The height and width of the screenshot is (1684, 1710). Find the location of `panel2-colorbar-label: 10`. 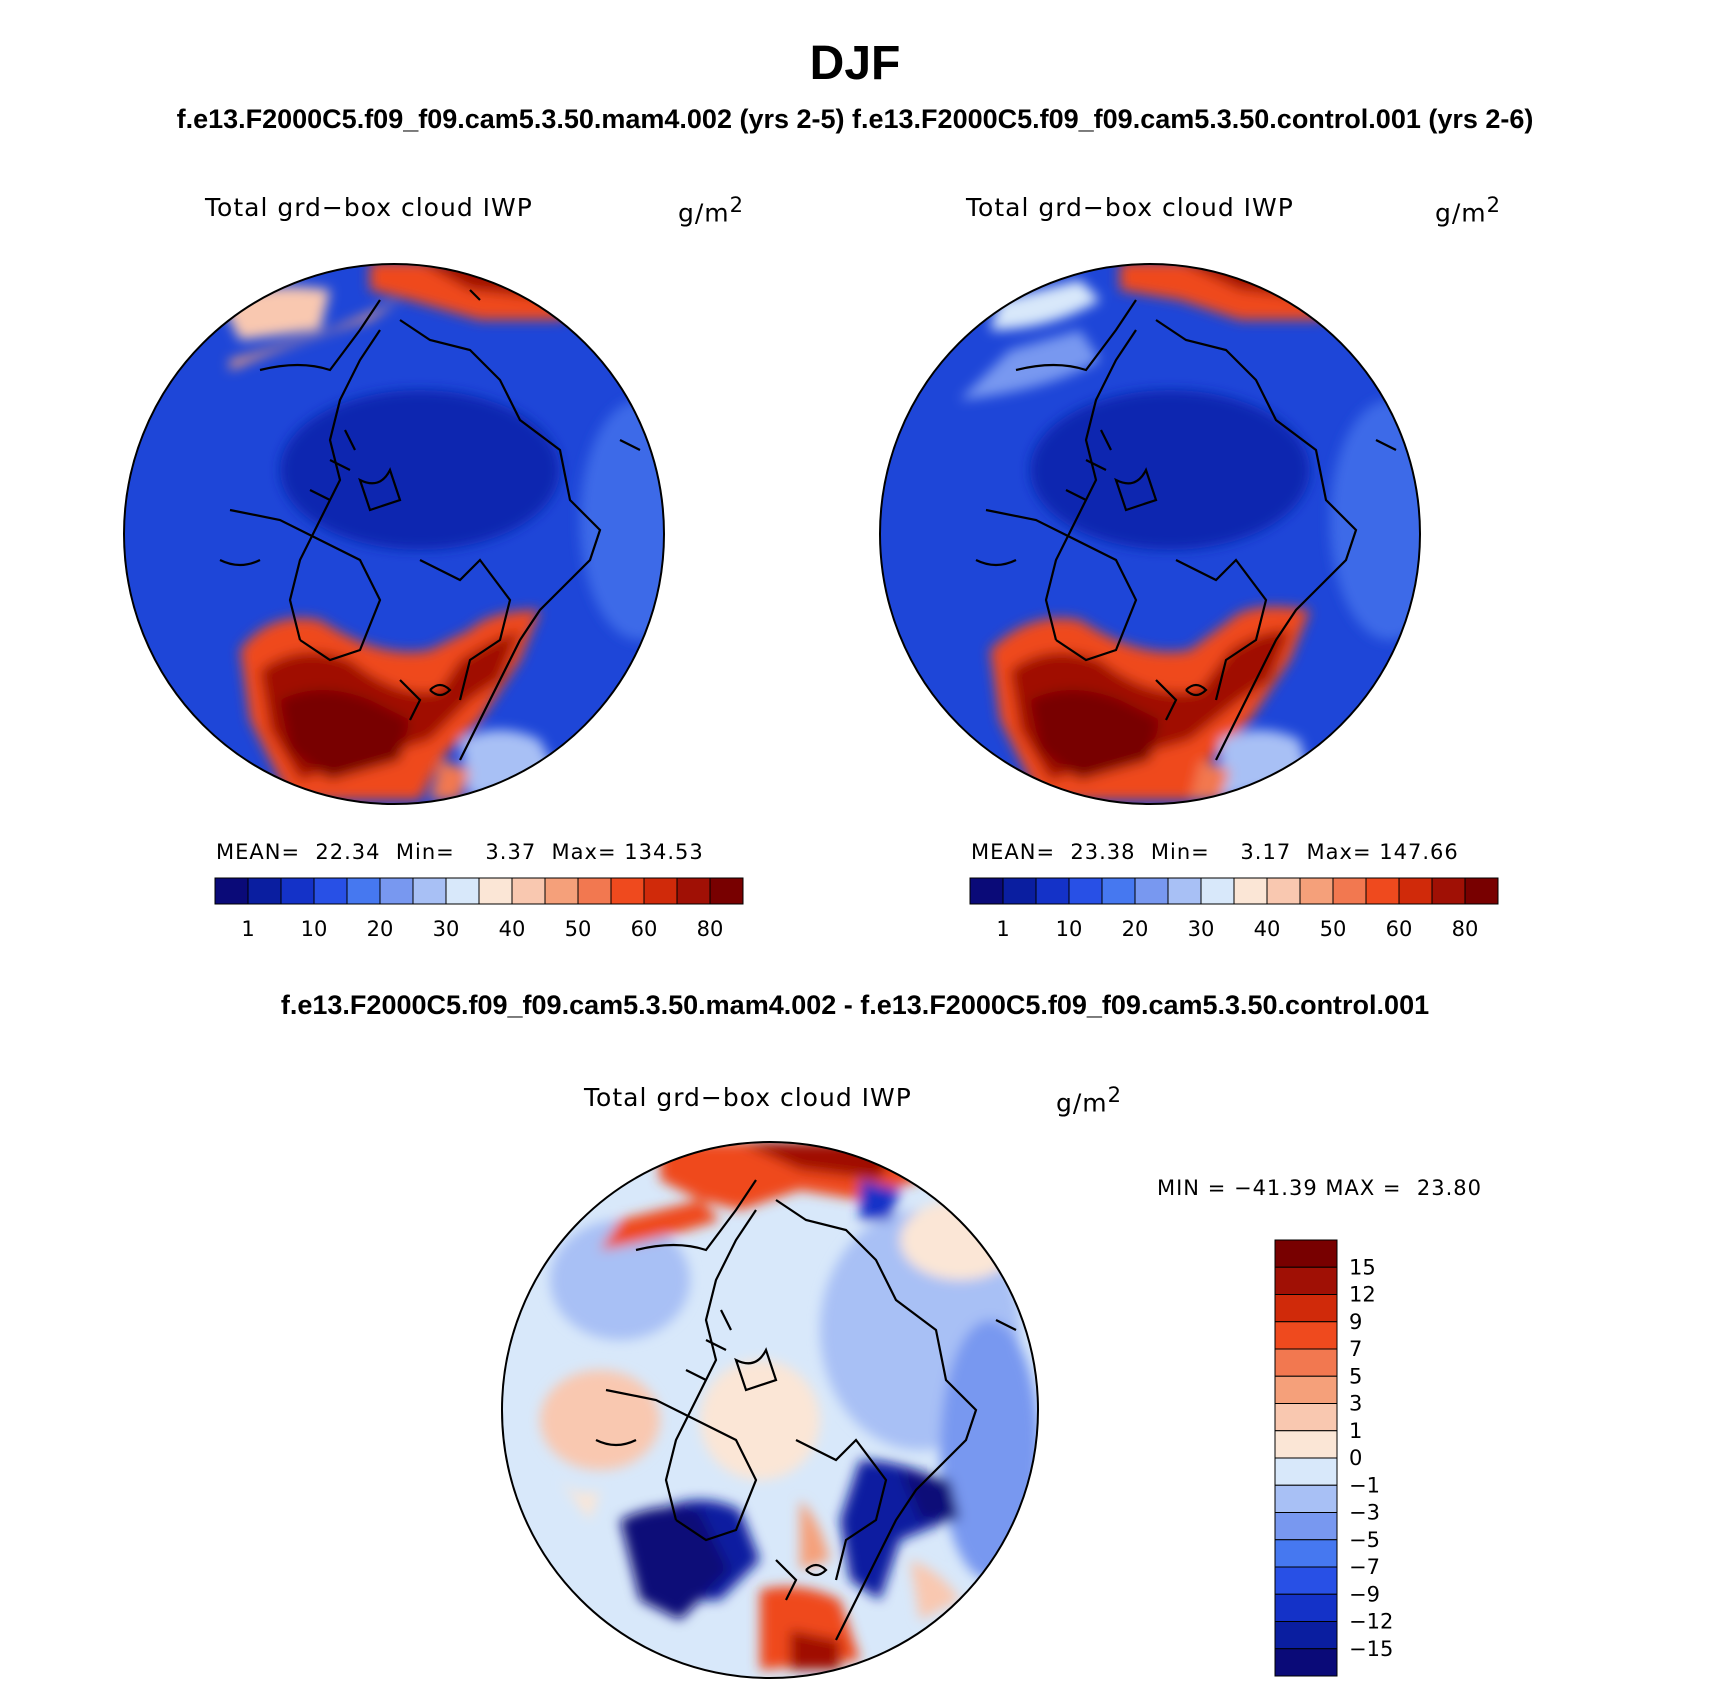

panel2-colorbar-label: 10 is located at coordinates (1069, 929).